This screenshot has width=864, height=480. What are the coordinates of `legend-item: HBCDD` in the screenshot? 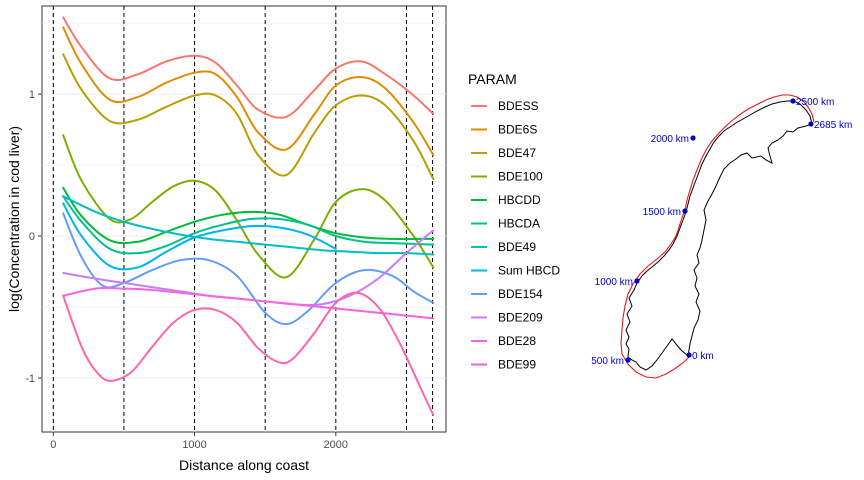 It's located at (506, 200).